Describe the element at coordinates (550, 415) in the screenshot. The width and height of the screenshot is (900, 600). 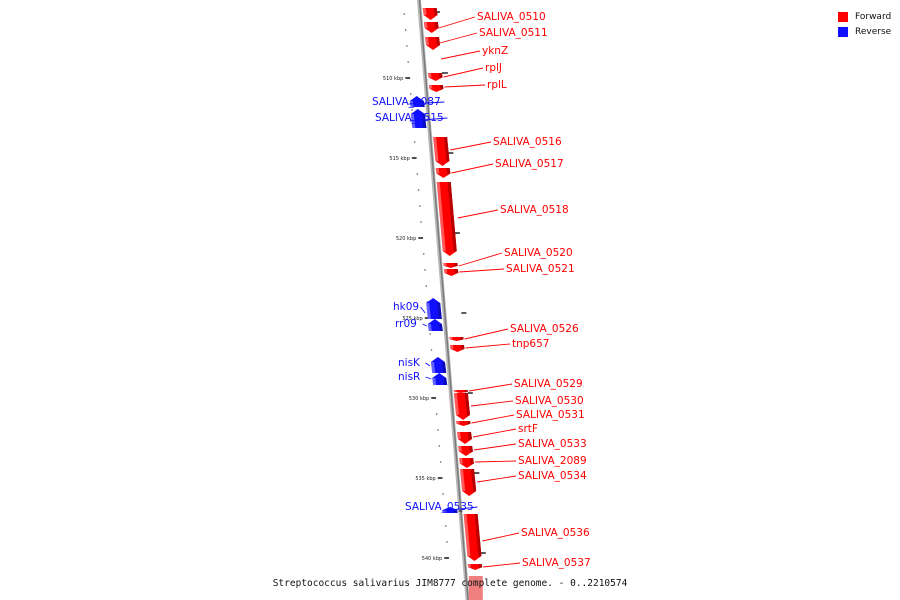
I see `gene-label-SALIVA_0531: SALIVA_0531` at that location.